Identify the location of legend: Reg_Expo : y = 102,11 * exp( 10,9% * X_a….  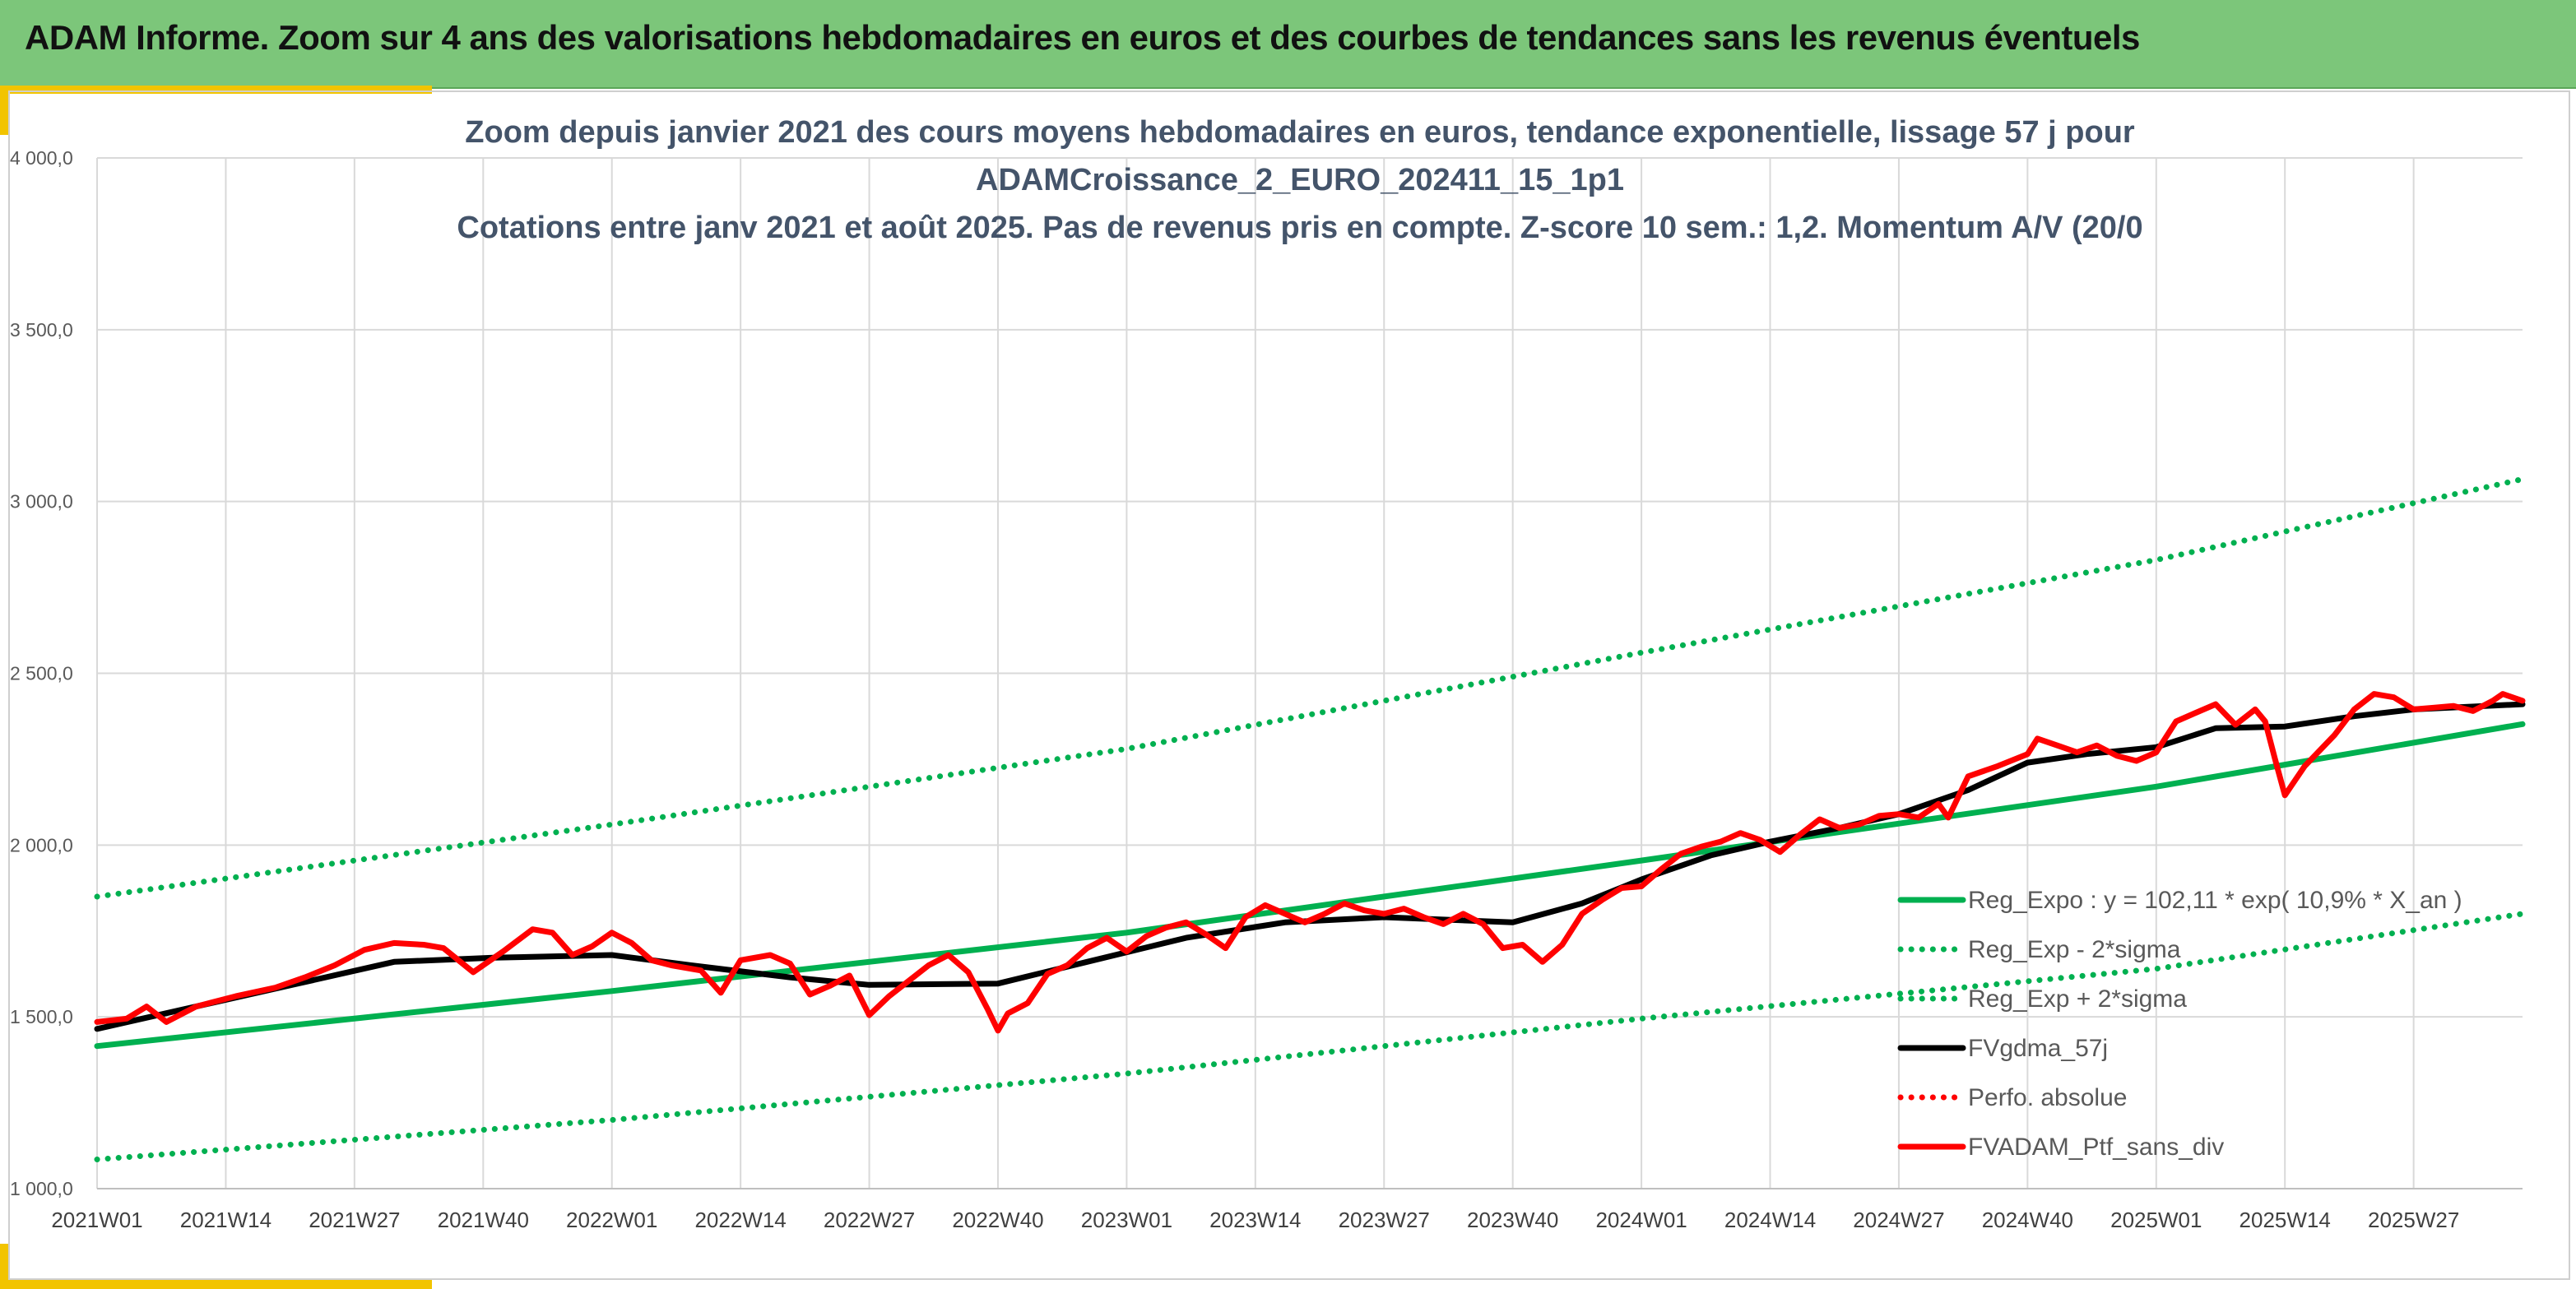
(2179, 1024).